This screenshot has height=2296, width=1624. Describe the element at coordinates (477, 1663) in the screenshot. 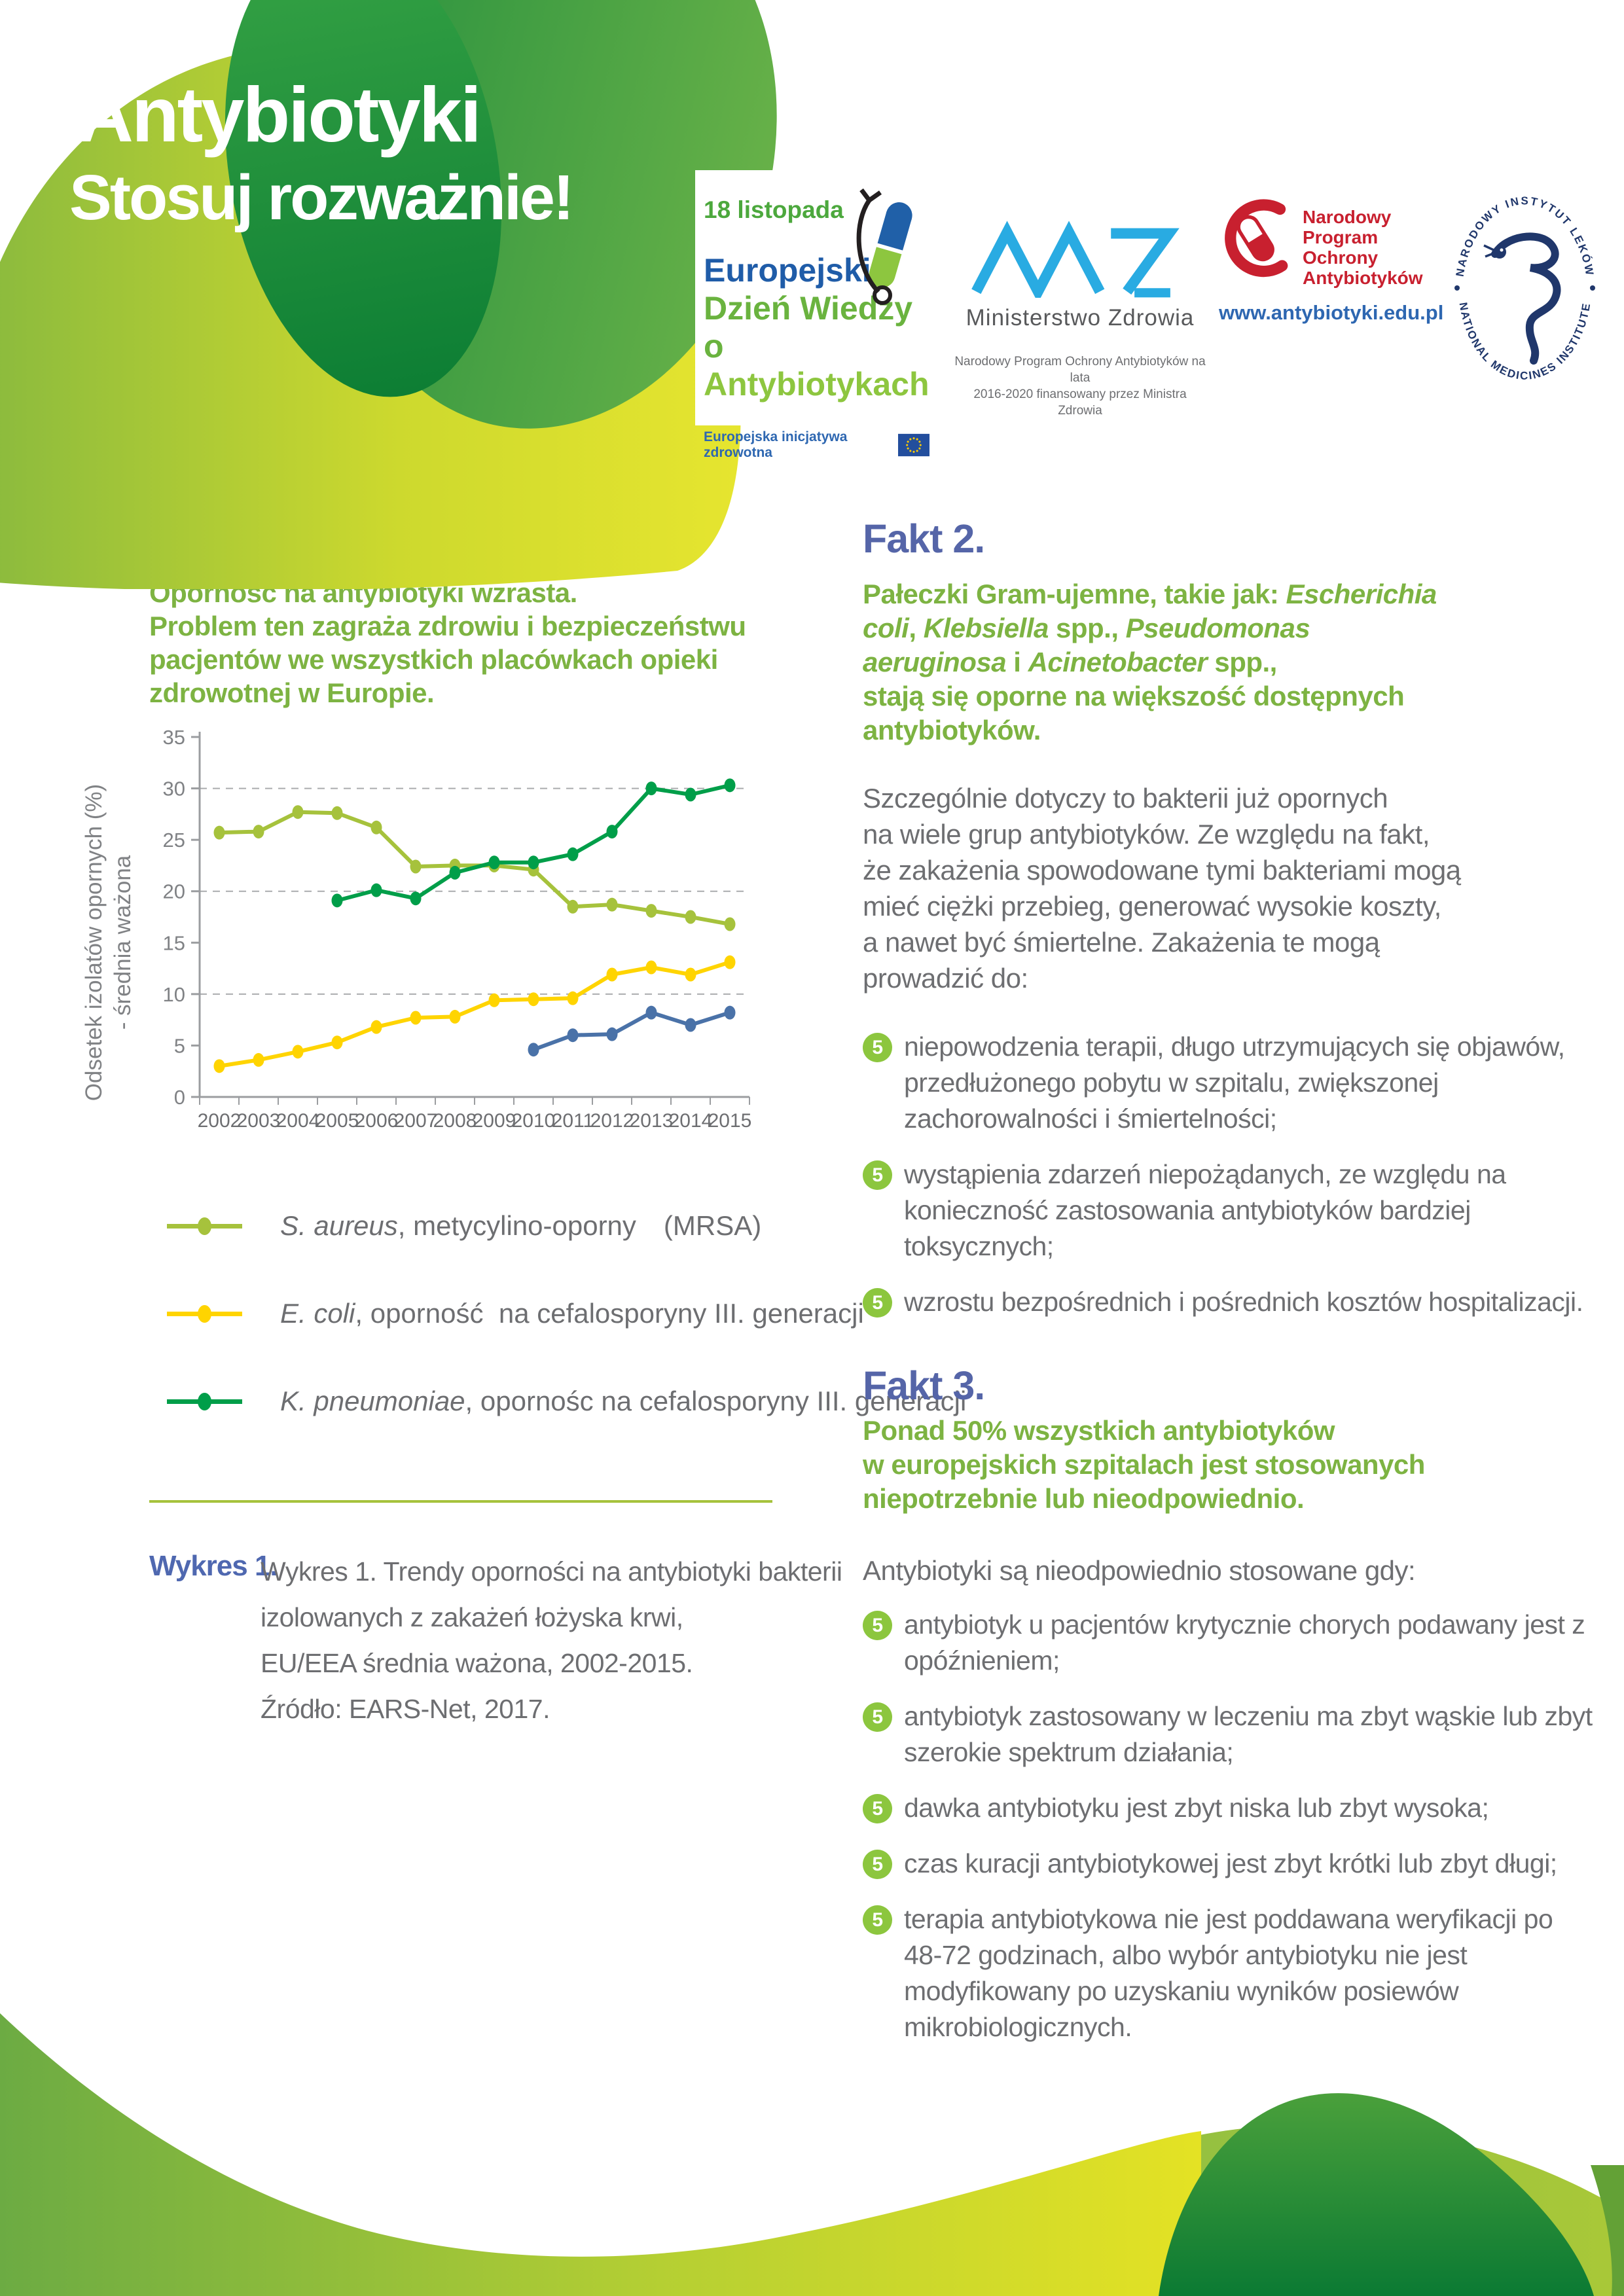

I see `caption-line: EU/EEA średnia ważona, 2002-2015.` at that location.